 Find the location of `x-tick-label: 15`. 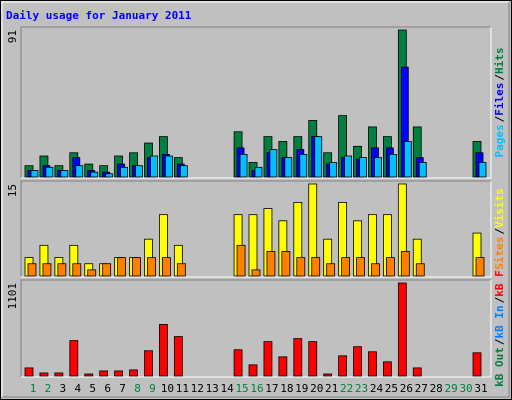

x-tick-label: 15 is located at coordinates (241, 388).